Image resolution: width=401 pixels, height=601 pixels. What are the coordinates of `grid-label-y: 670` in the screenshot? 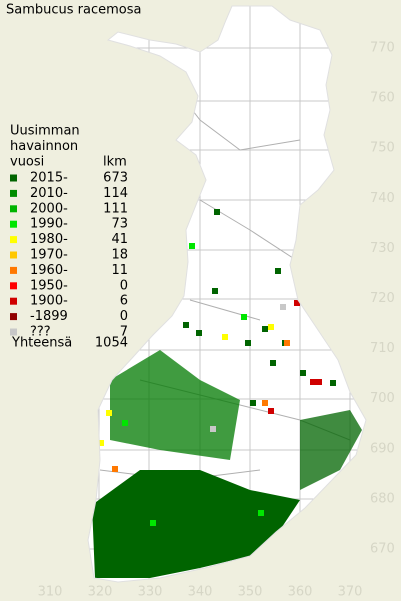 It's located at (382, 549).